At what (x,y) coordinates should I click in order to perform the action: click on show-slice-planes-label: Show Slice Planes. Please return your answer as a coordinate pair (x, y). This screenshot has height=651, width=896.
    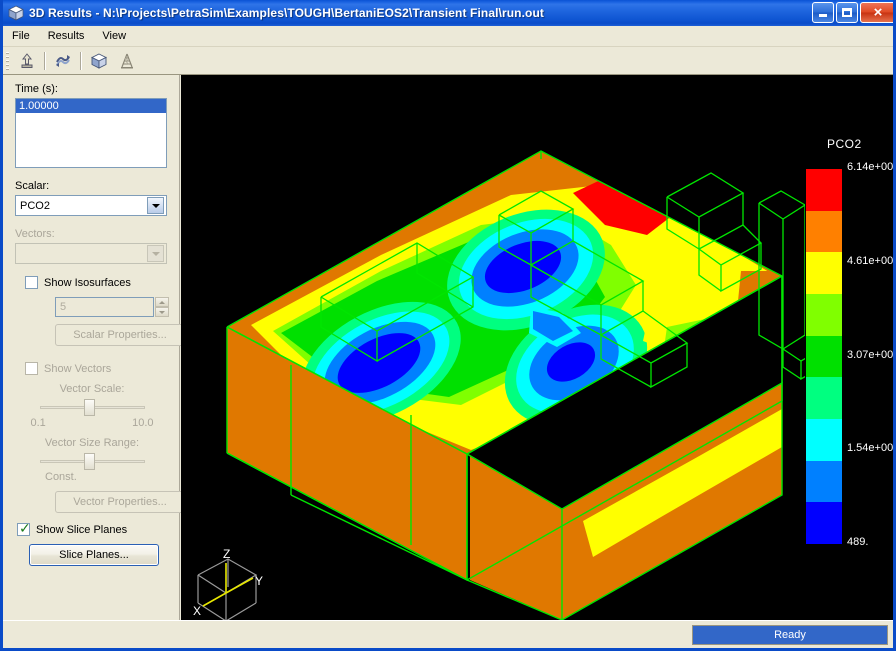
    Looking at the image, I should click on (82, 529).